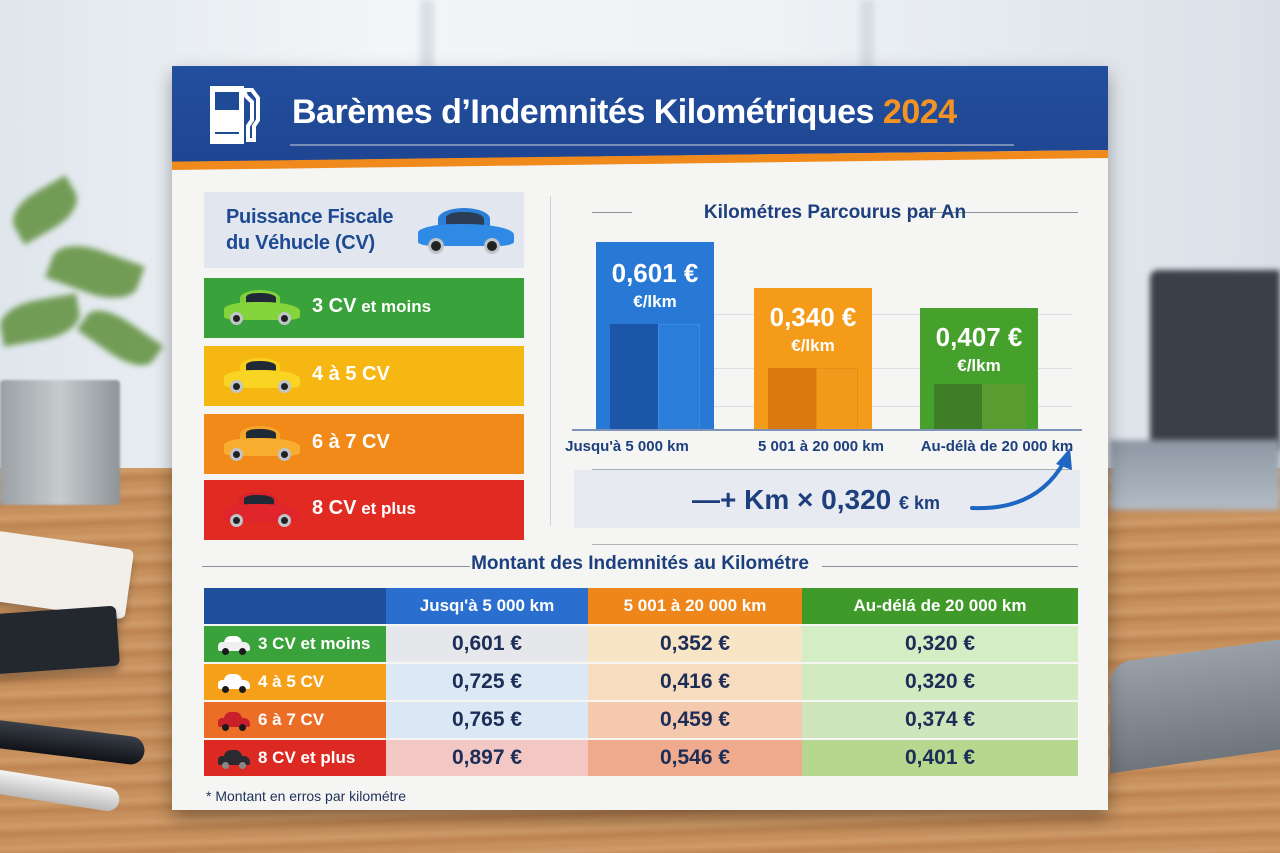  I want to click on cv-row-6-7cv: 6 à 7 CV, so click(364, 444).